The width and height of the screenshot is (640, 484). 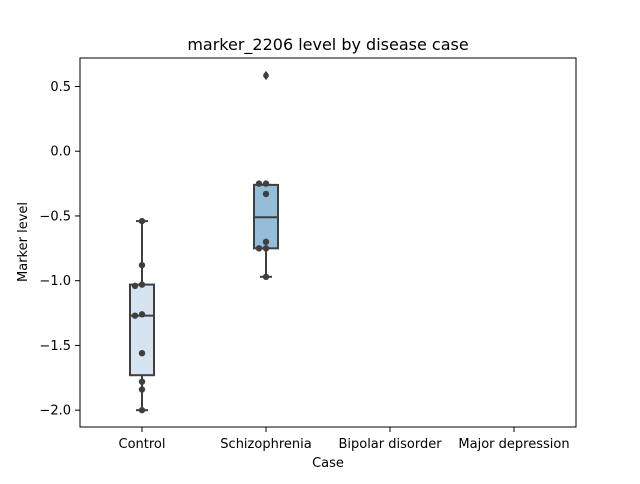 I want to click on x-tick-label: Bipolar disorder, so click(x=390, y=444).